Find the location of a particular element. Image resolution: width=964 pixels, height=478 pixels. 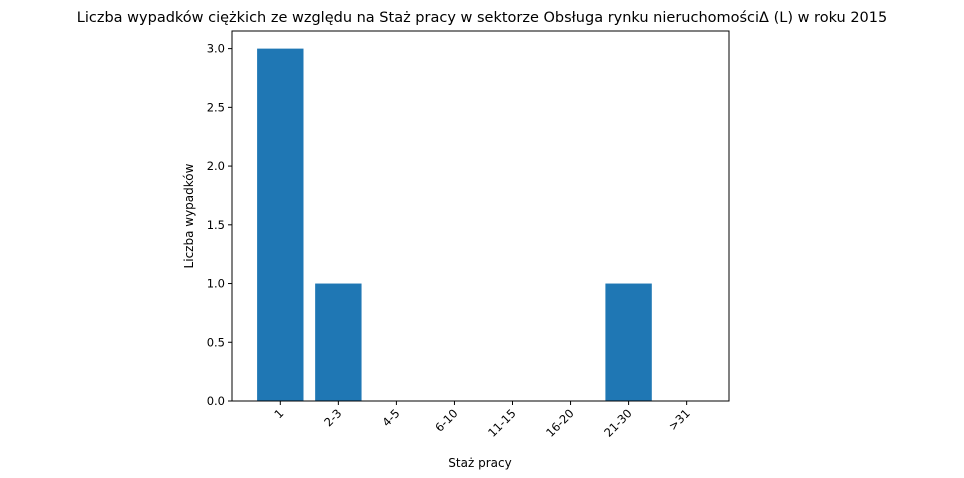

x-tick-label-0: 1 is located at coordinates (278, 413).